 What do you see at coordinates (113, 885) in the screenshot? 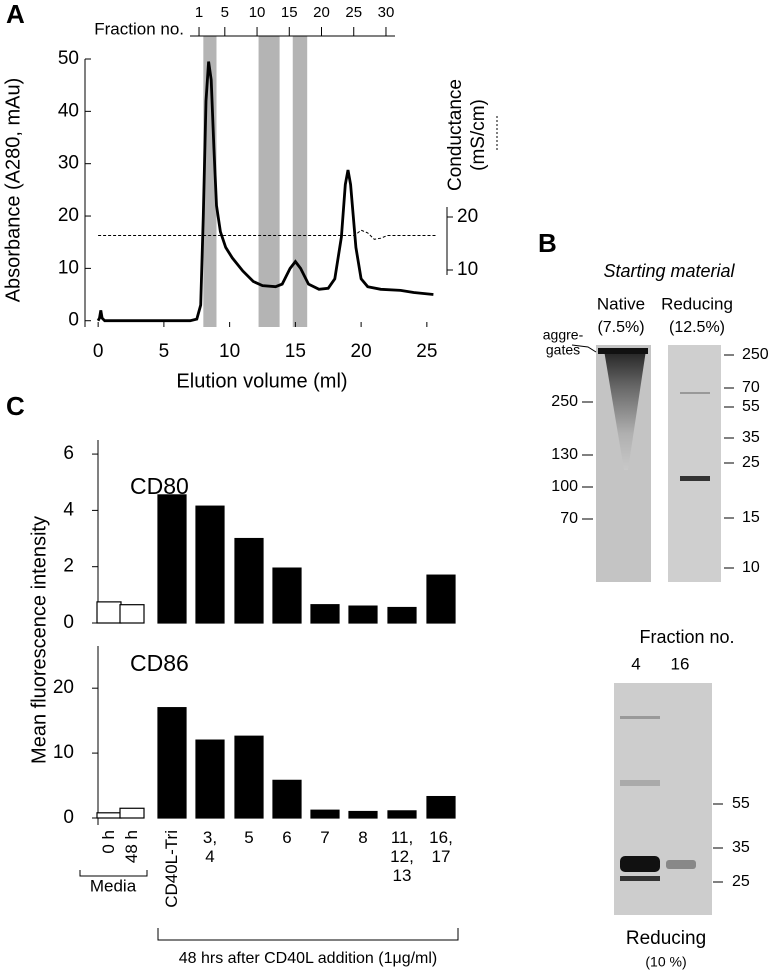
I see `group-label: Media` at bounding box center [113, 885].